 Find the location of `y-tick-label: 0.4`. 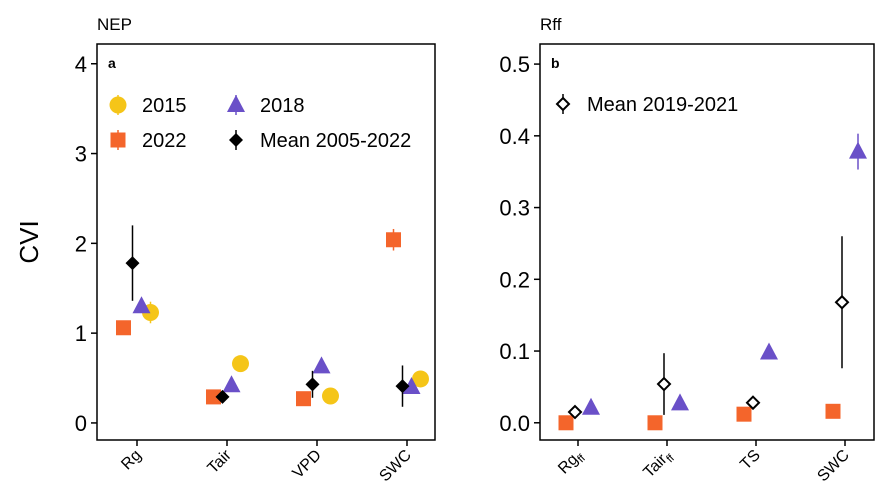

y-tick-label: 0.4 is located at coordinates (514, 136).